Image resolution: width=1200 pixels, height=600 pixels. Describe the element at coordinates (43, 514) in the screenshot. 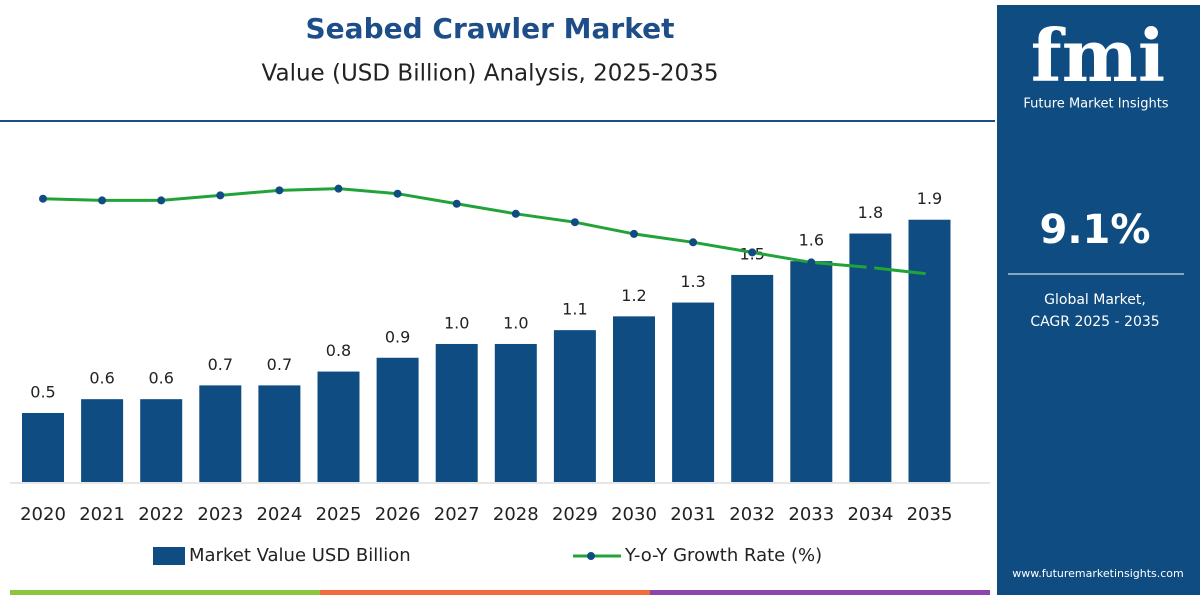

I see `x-tick-label: 2020` at that location.